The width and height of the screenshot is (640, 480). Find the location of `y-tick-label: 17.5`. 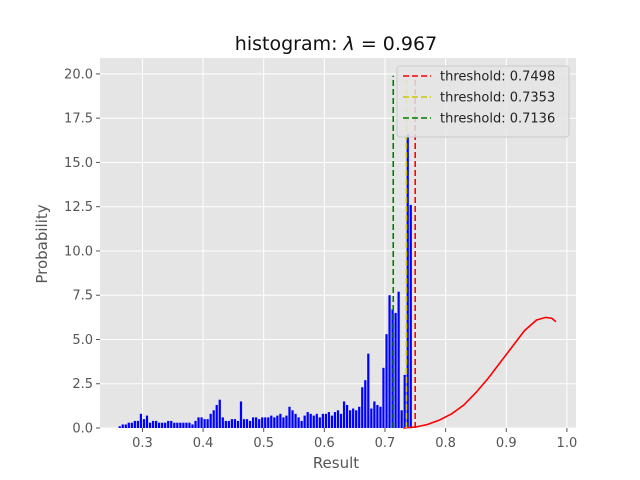

y-tick-label: 17.5 is located at coordinates (78, 119).